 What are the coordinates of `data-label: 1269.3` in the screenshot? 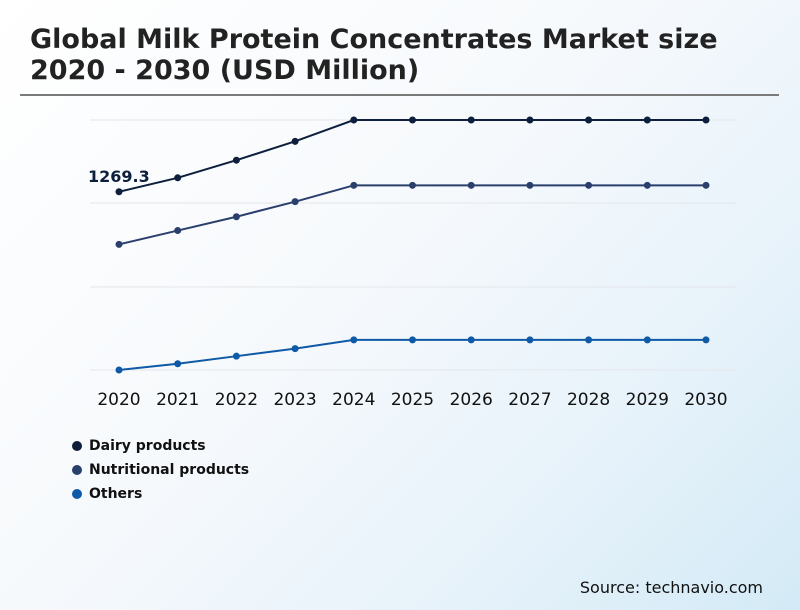 It's located at (119, 176).